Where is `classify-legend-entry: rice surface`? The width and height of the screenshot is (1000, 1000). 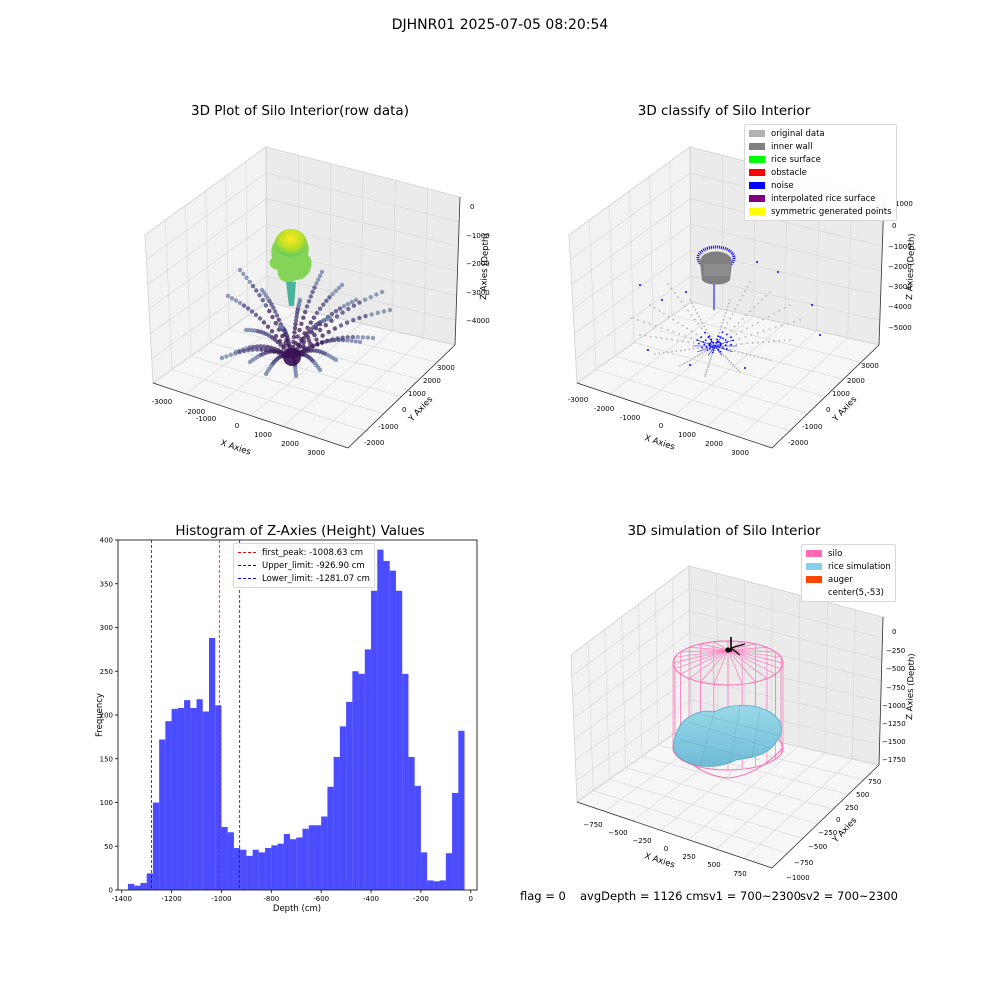
classify-legend-entry: rice surface is located at coordinates (820, 159).